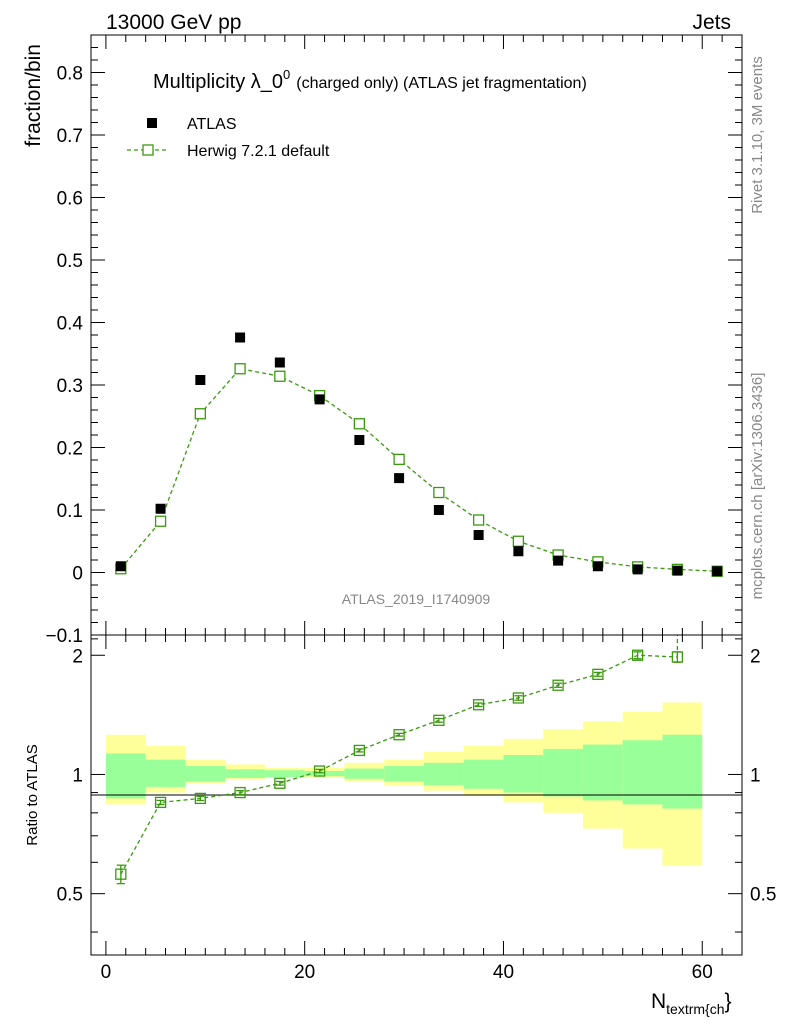 This screenshot has height=1024, width=786. I want to click on ratio-xlabel: Ntextrm{ch}, so click(691, 1003).